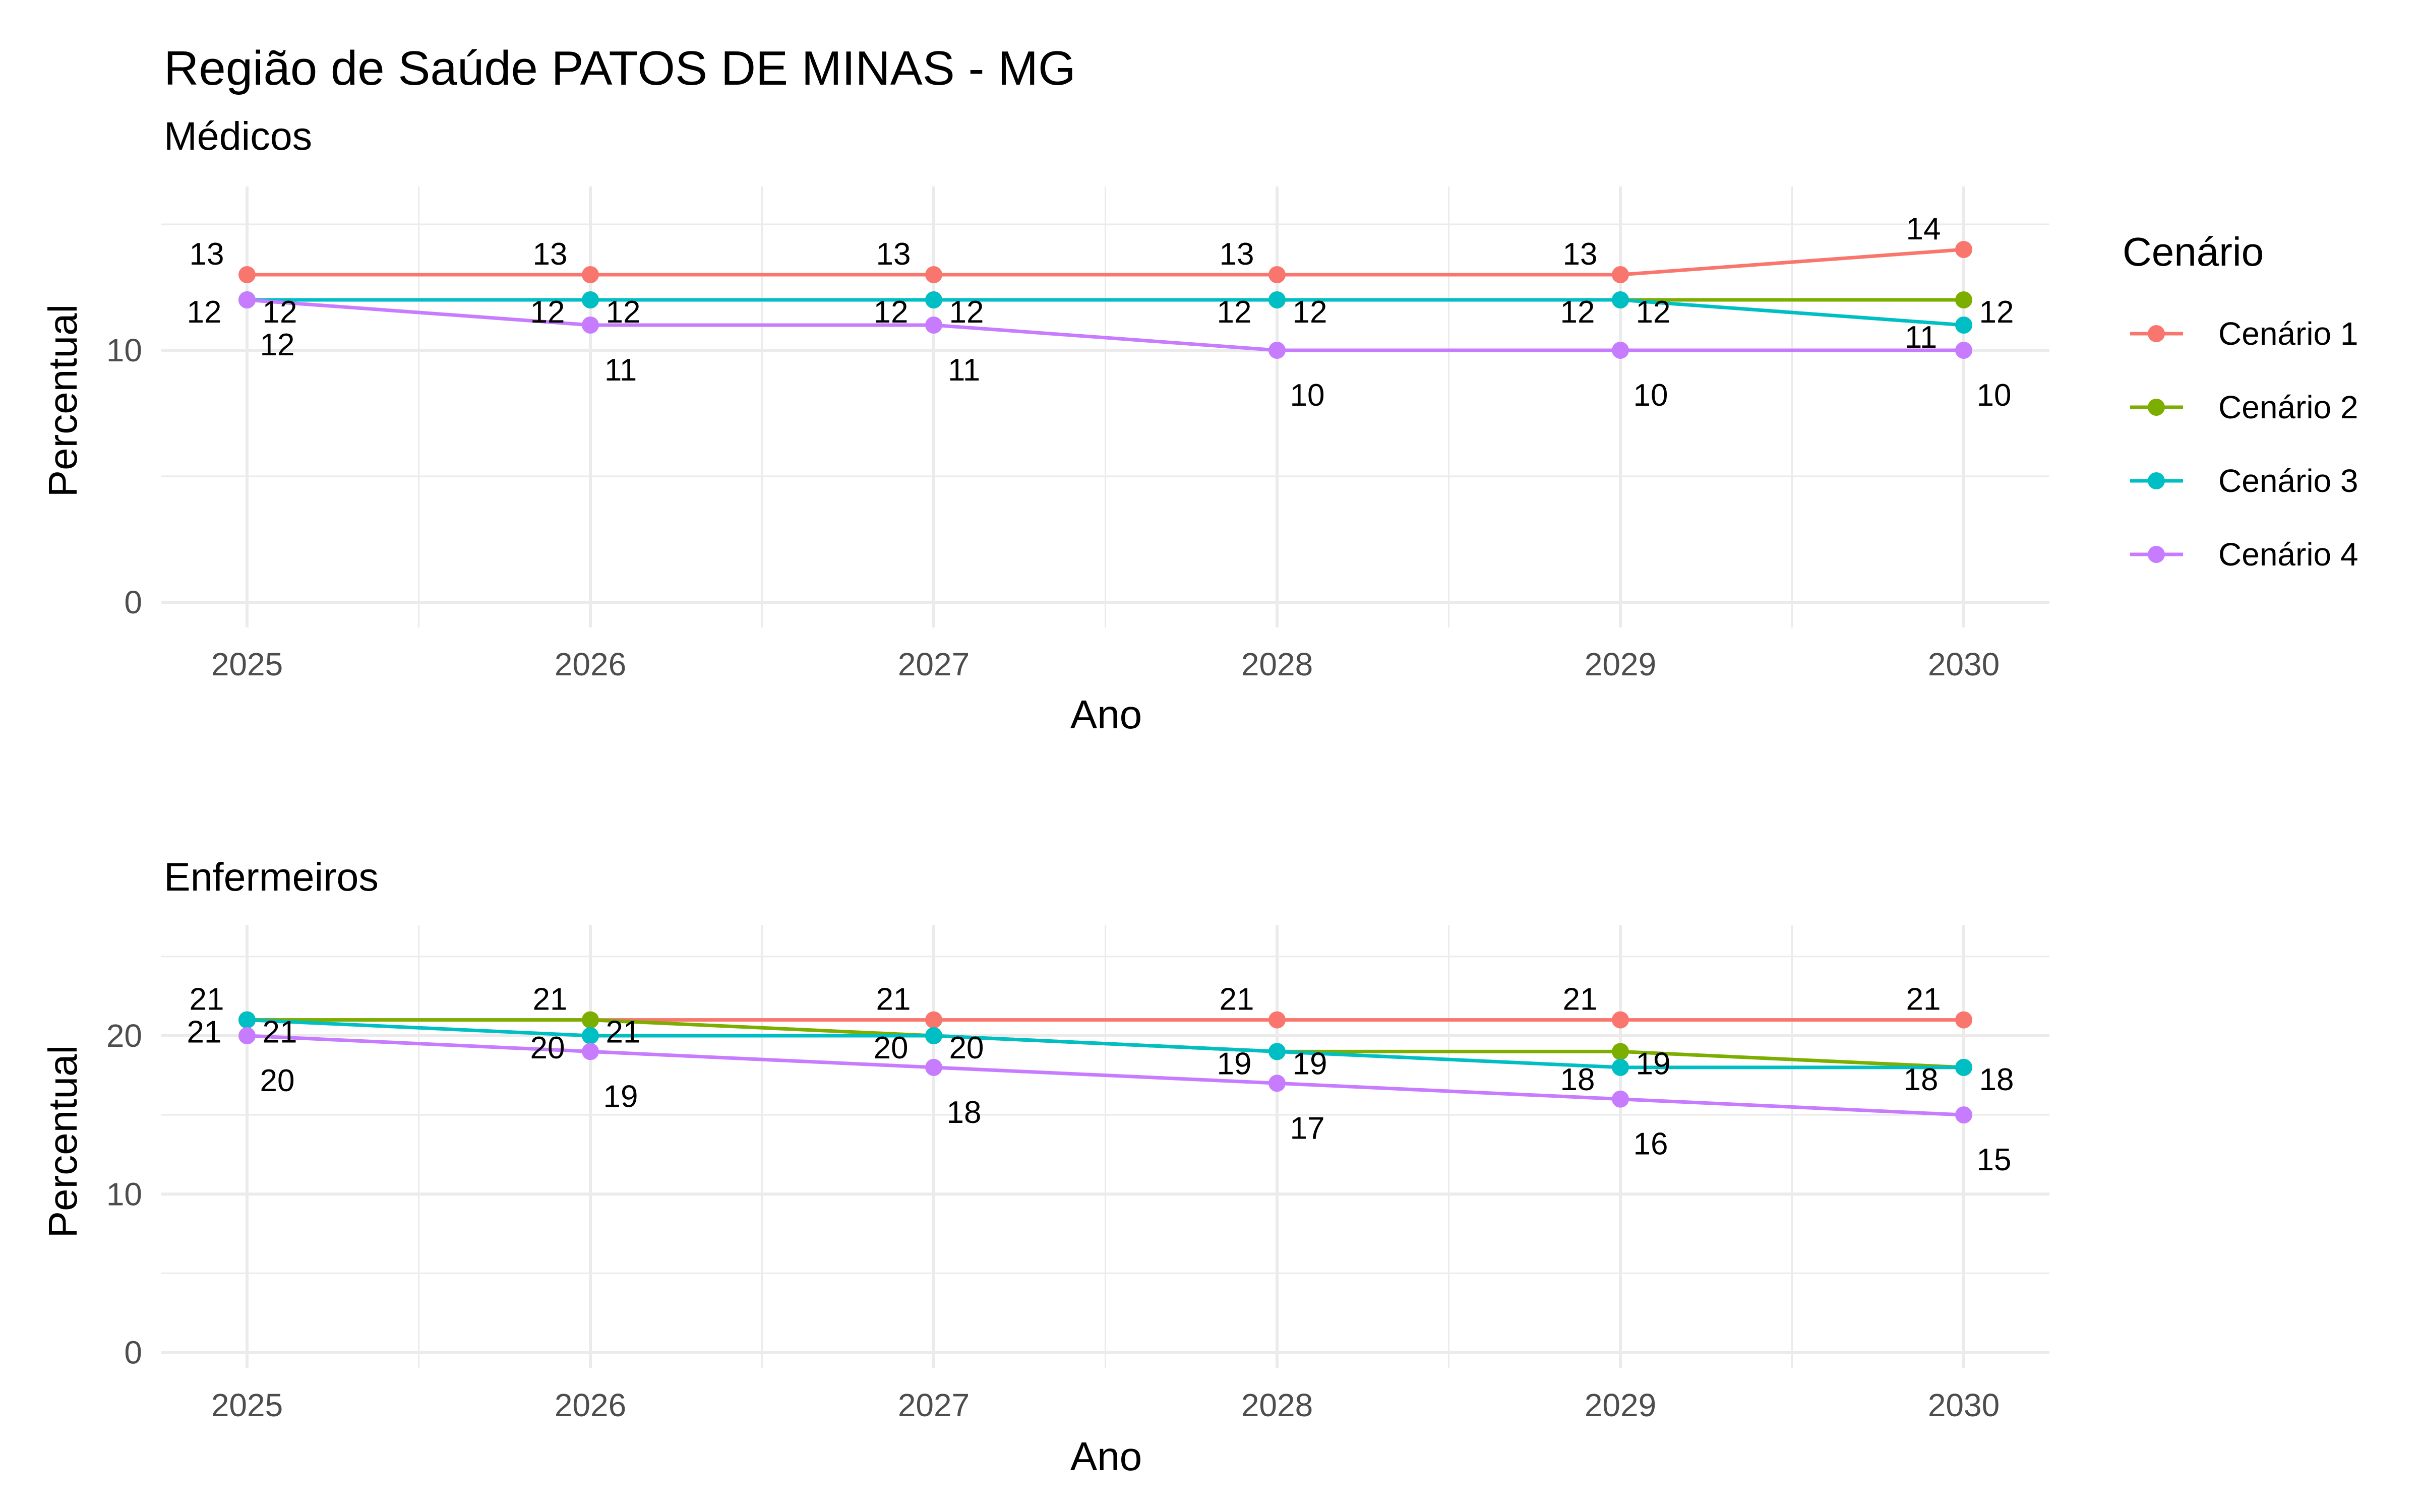 The image size is (2420, 1512). I want to click on legend-title: Cenário, so click(2193, 251).